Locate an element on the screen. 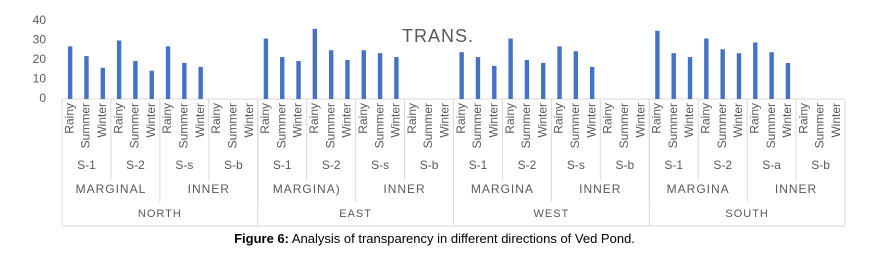 This screenshot has width=869, height=254. zone-label: MARGINA) is located at coordinates (307, 189).